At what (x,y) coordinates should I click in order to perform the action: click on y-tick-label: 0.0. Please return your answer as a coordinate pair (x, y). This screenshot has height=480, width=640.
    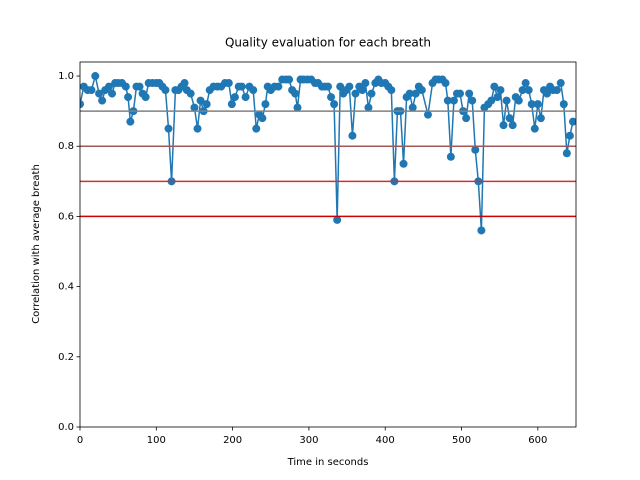
    Looking at the image, I should click on (66, 427).